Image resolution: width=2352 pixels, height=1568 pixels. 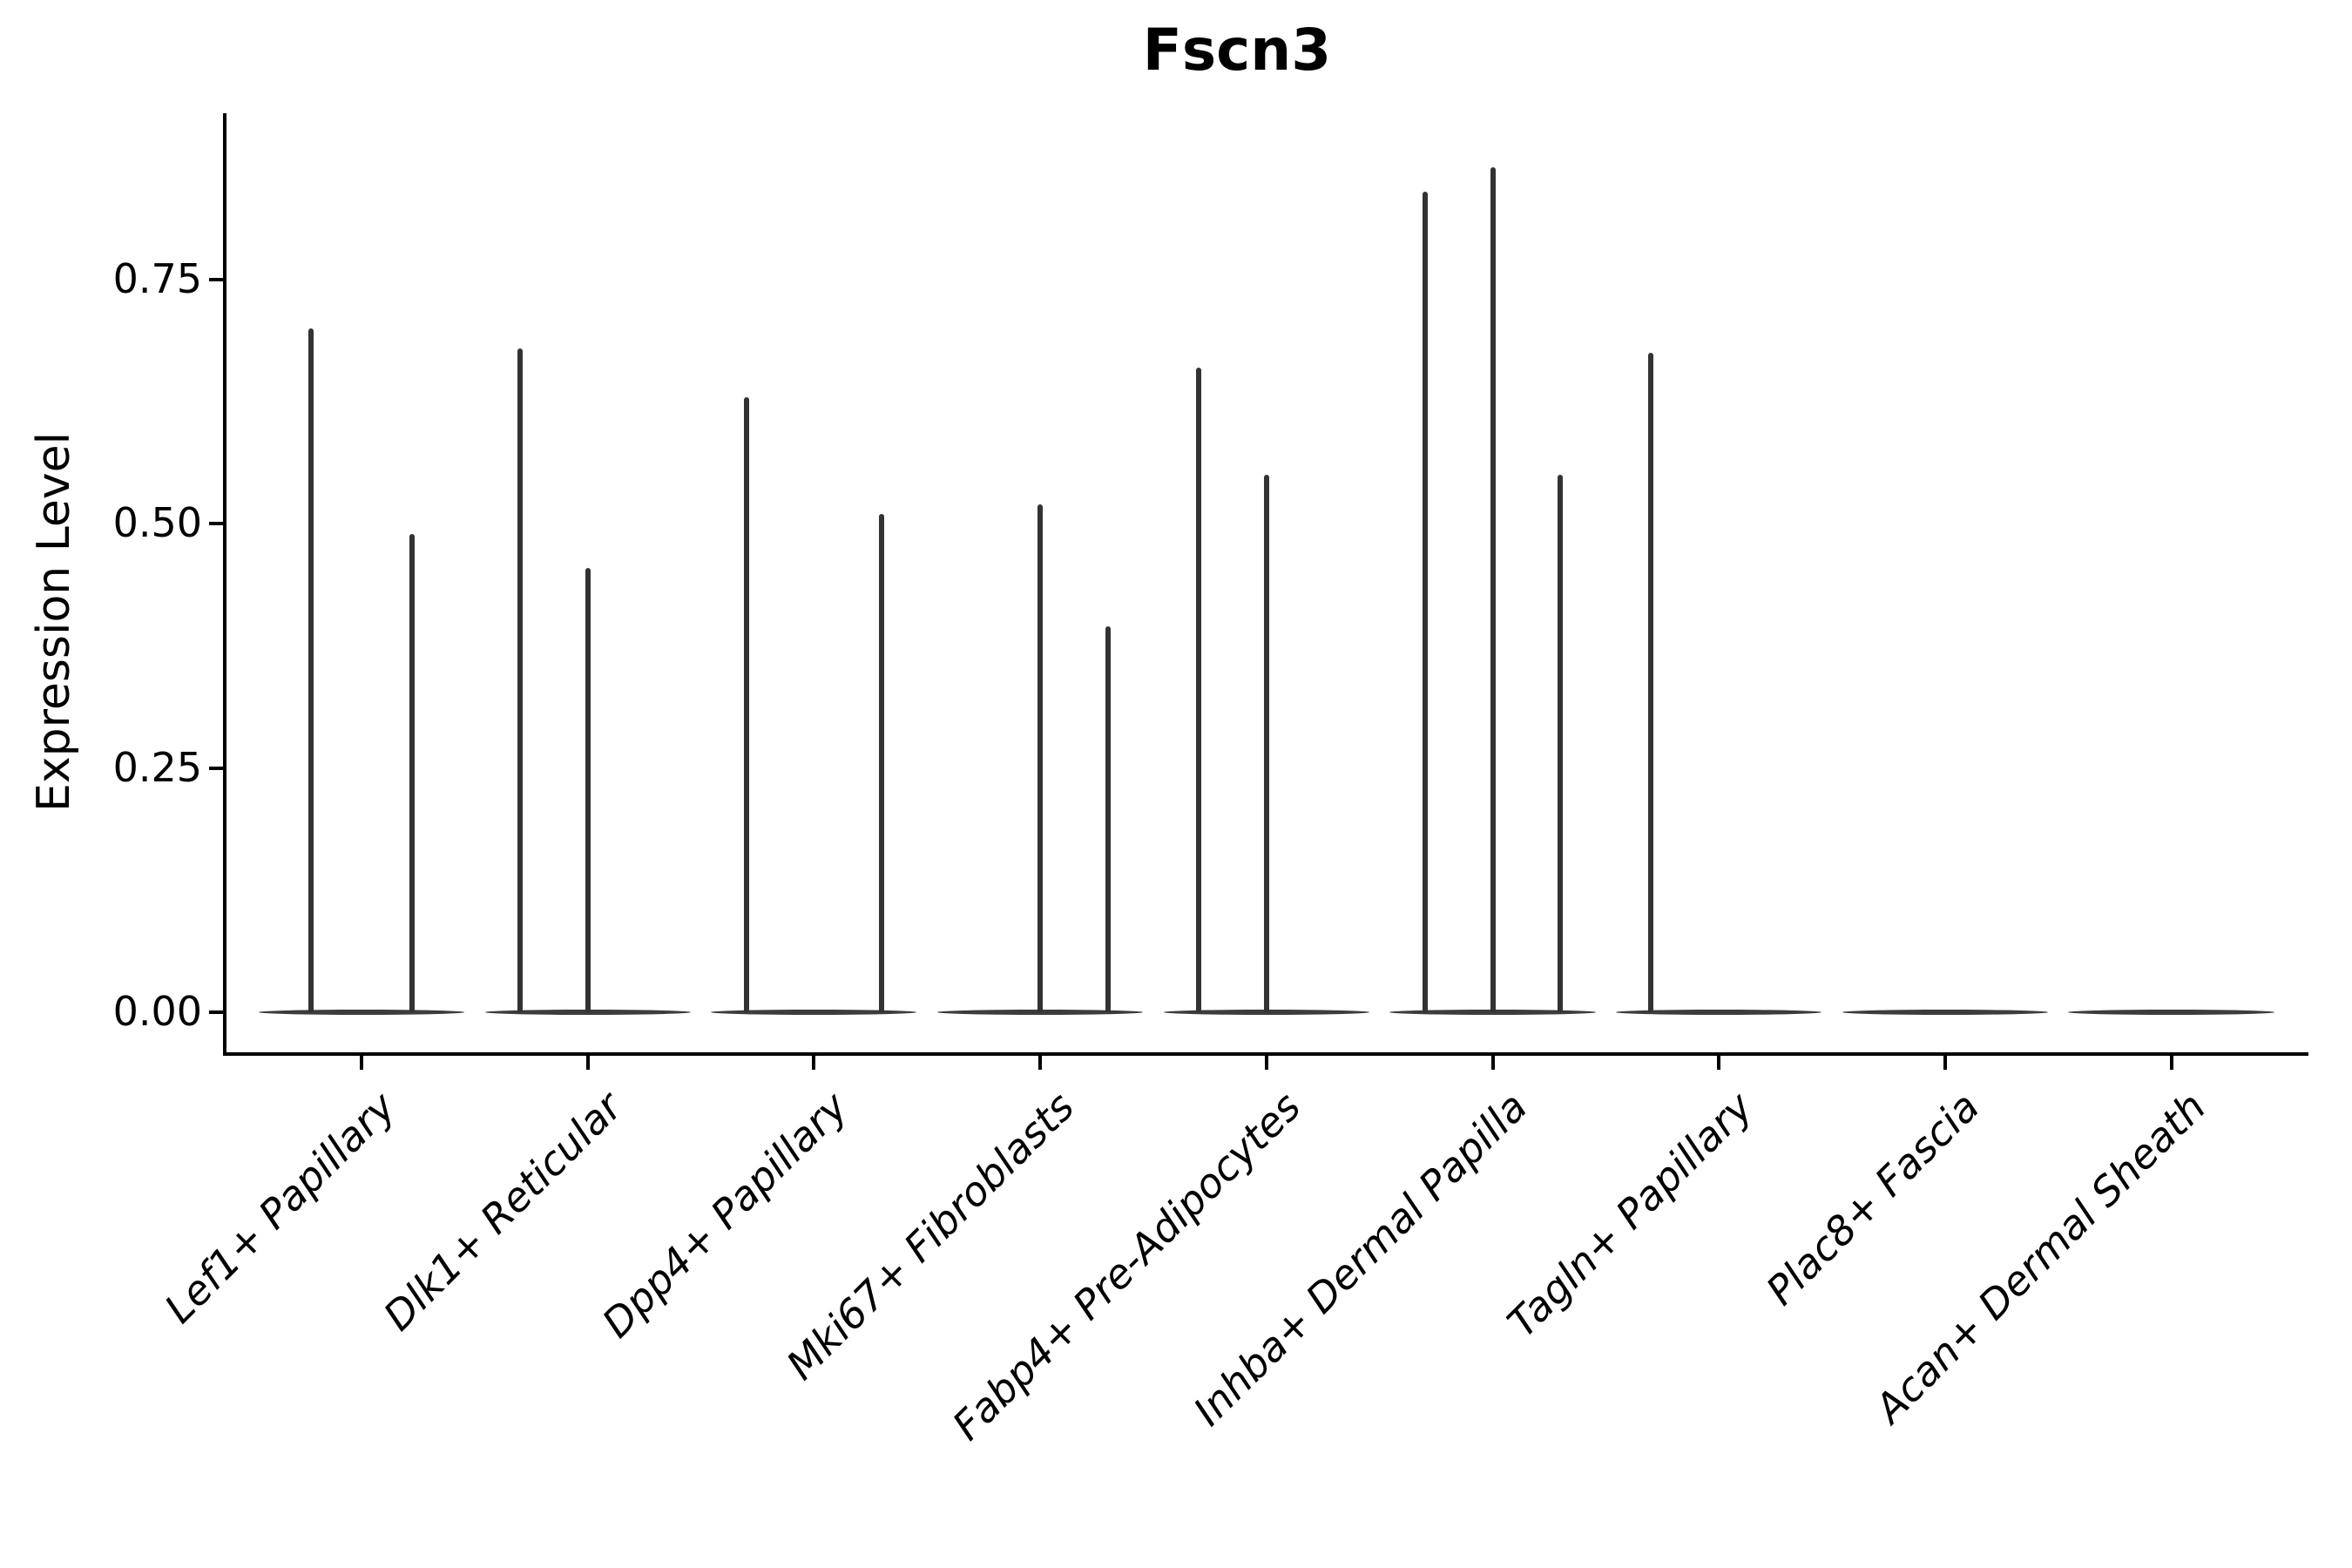 I want to click on x-axis-category-label: Fabp4+ Pre-Adipocytes, so click(x=1126, y=1266).